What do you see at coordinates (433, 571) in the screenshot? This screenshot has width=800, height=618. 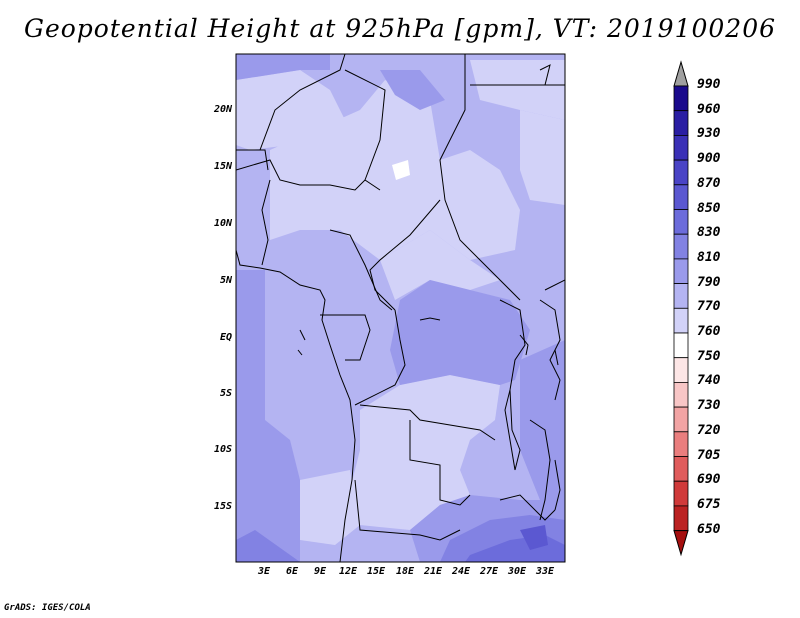 I see `lon-tick: 21E` at bounding box center [433, 571].